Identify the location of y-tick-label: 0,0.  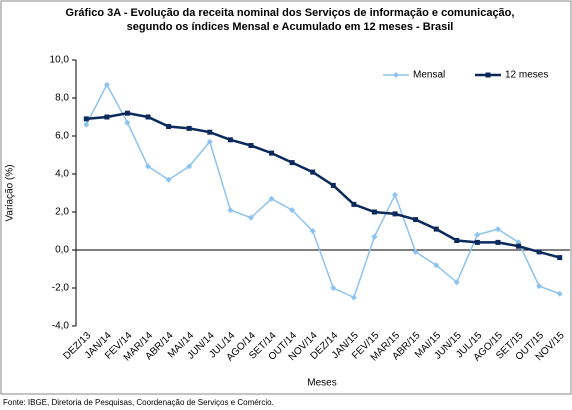
(62, 250).